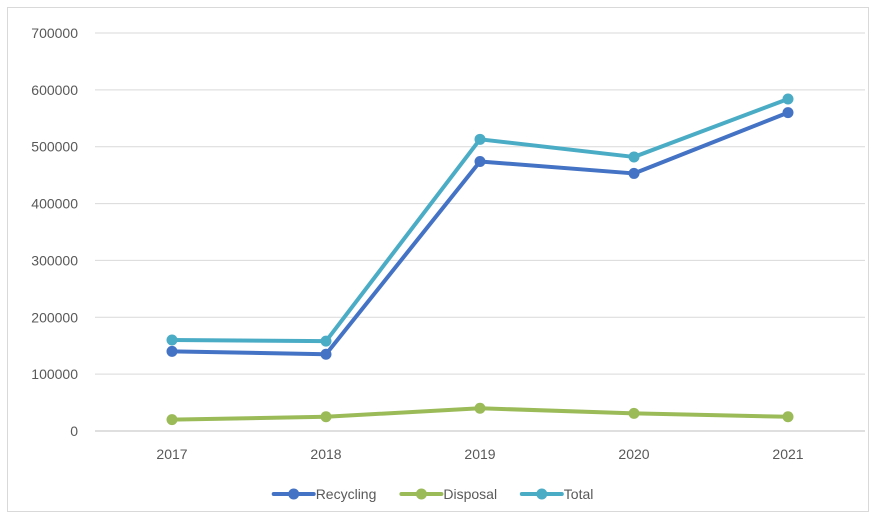 The image size is (876, 519). What do you see at coordinates (54, 147) in the screenshot?
I see `y-tick-label: 500000` at bounding box center [54, 147].